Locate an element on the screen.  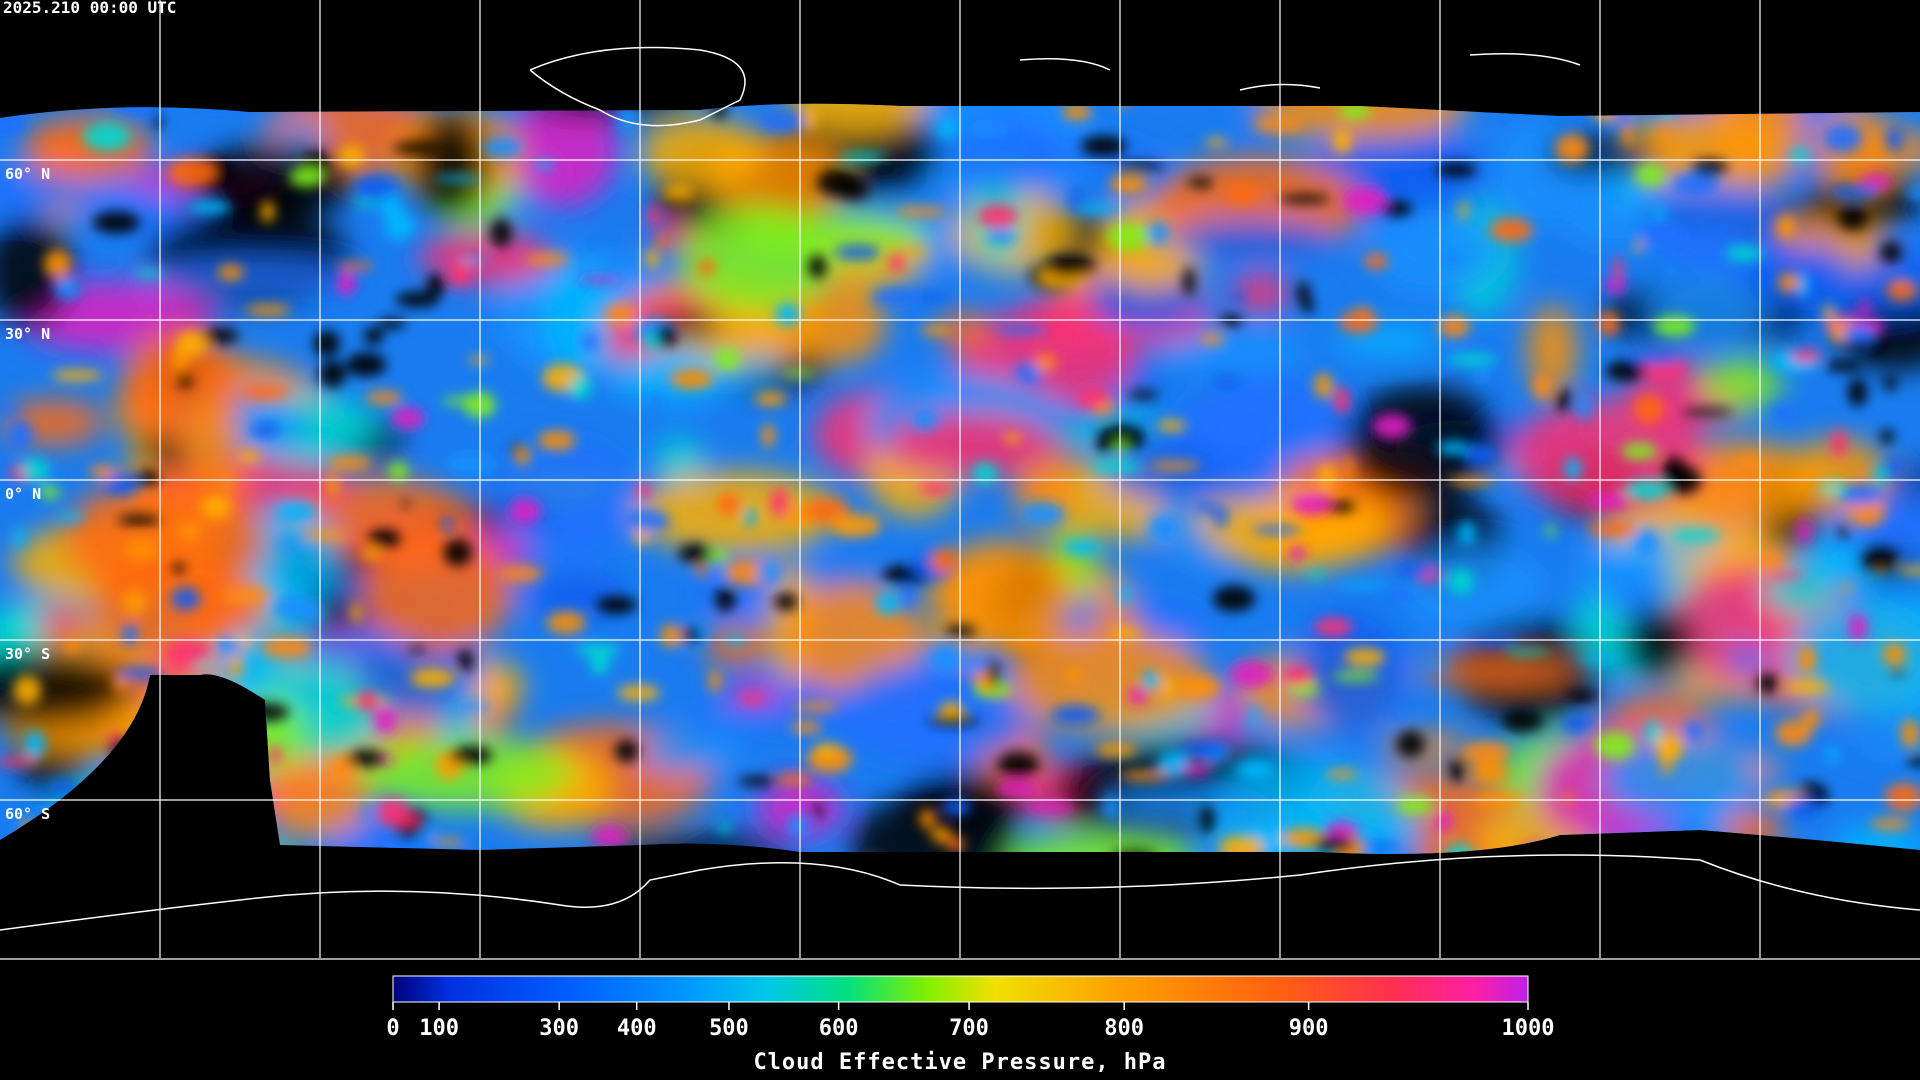
lat-label: 60° N is located at coordinates (27, 174).